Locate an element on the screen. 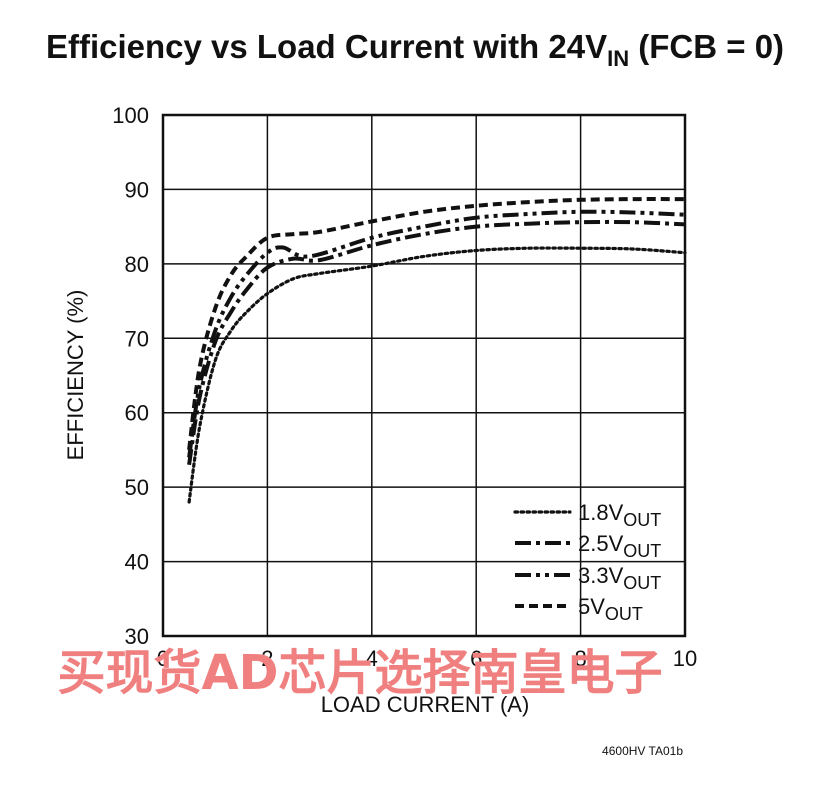 This screenshot has height=785, width=830. y-tick-label: 40 is located at coordinates (137, 562).